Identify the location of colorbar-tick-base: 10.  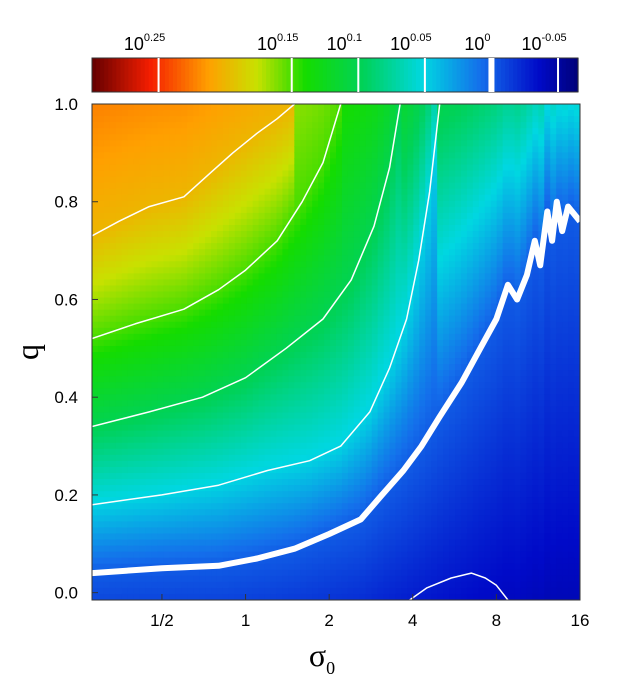
(400, 44).